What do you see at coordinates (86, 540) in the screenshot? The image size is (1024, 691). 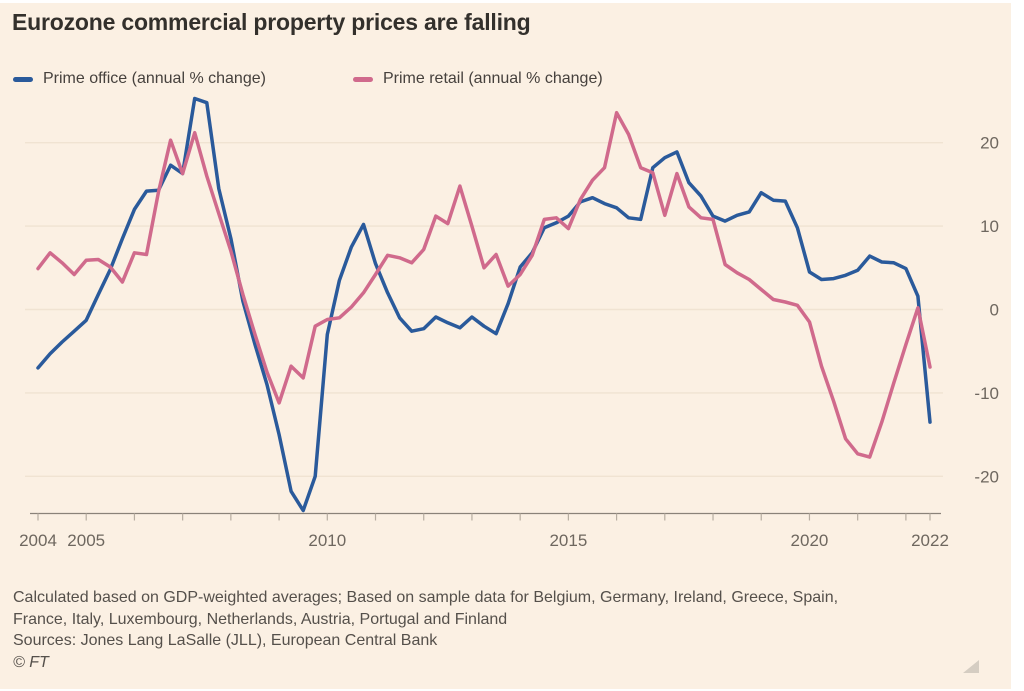 I see `x-axis-label-2005: 2005` at bounding box center [86, 540].